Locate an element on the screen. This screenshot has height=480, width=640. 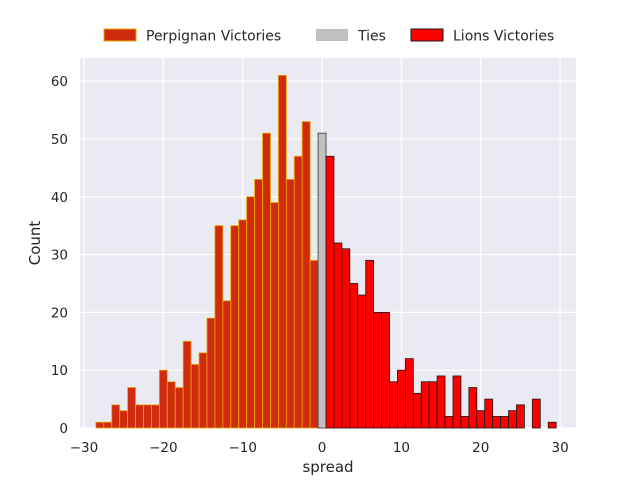
x-tick-label: −30 is located at coordinates (84, 448).